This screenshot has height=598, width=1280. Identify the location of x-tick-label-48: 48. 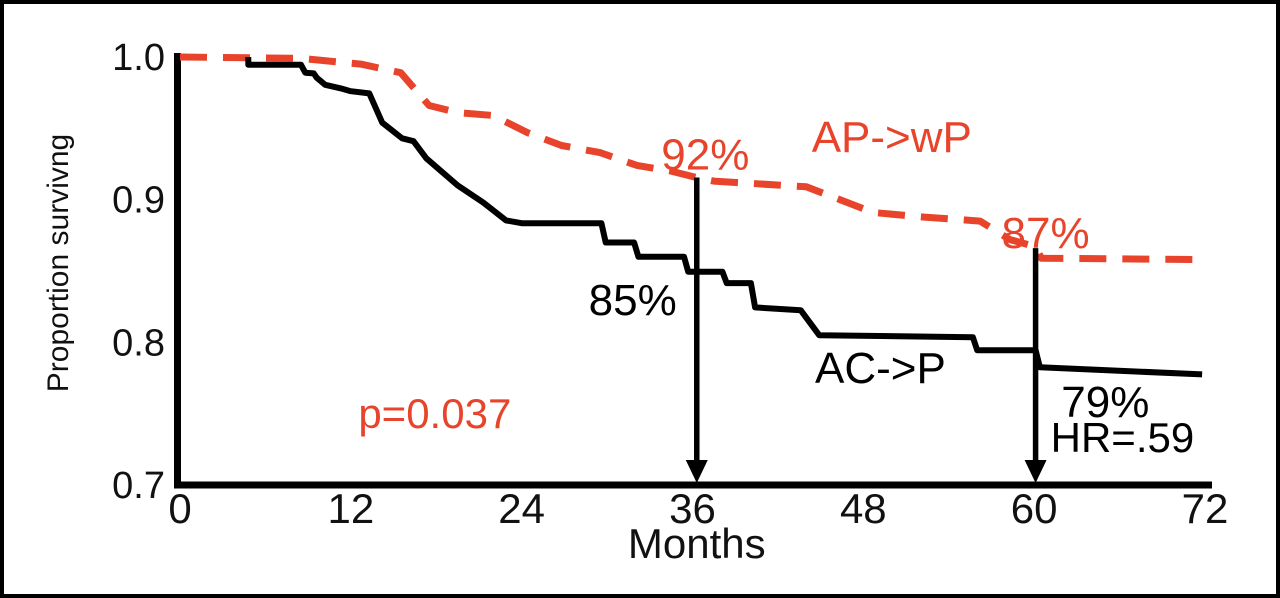
(863, 508).